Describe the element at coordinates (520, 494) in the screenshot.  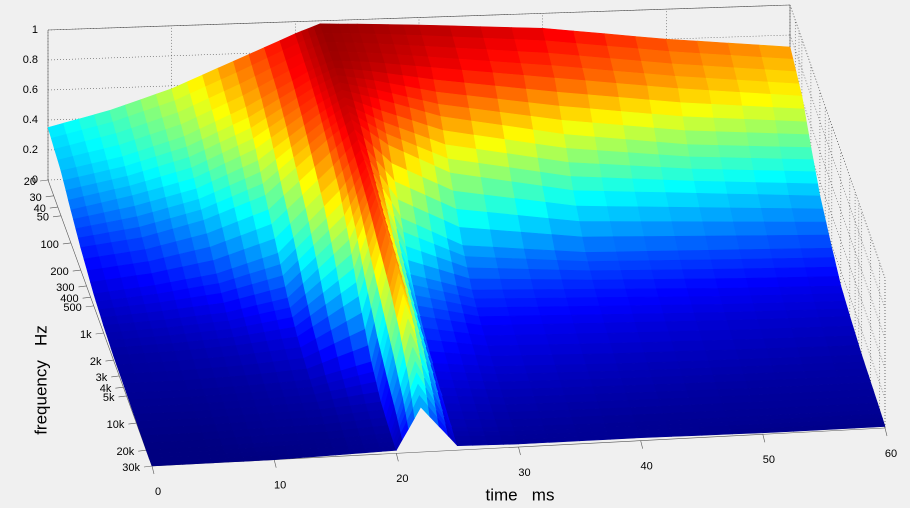
I see `x-axis-label: time ms` at that location.